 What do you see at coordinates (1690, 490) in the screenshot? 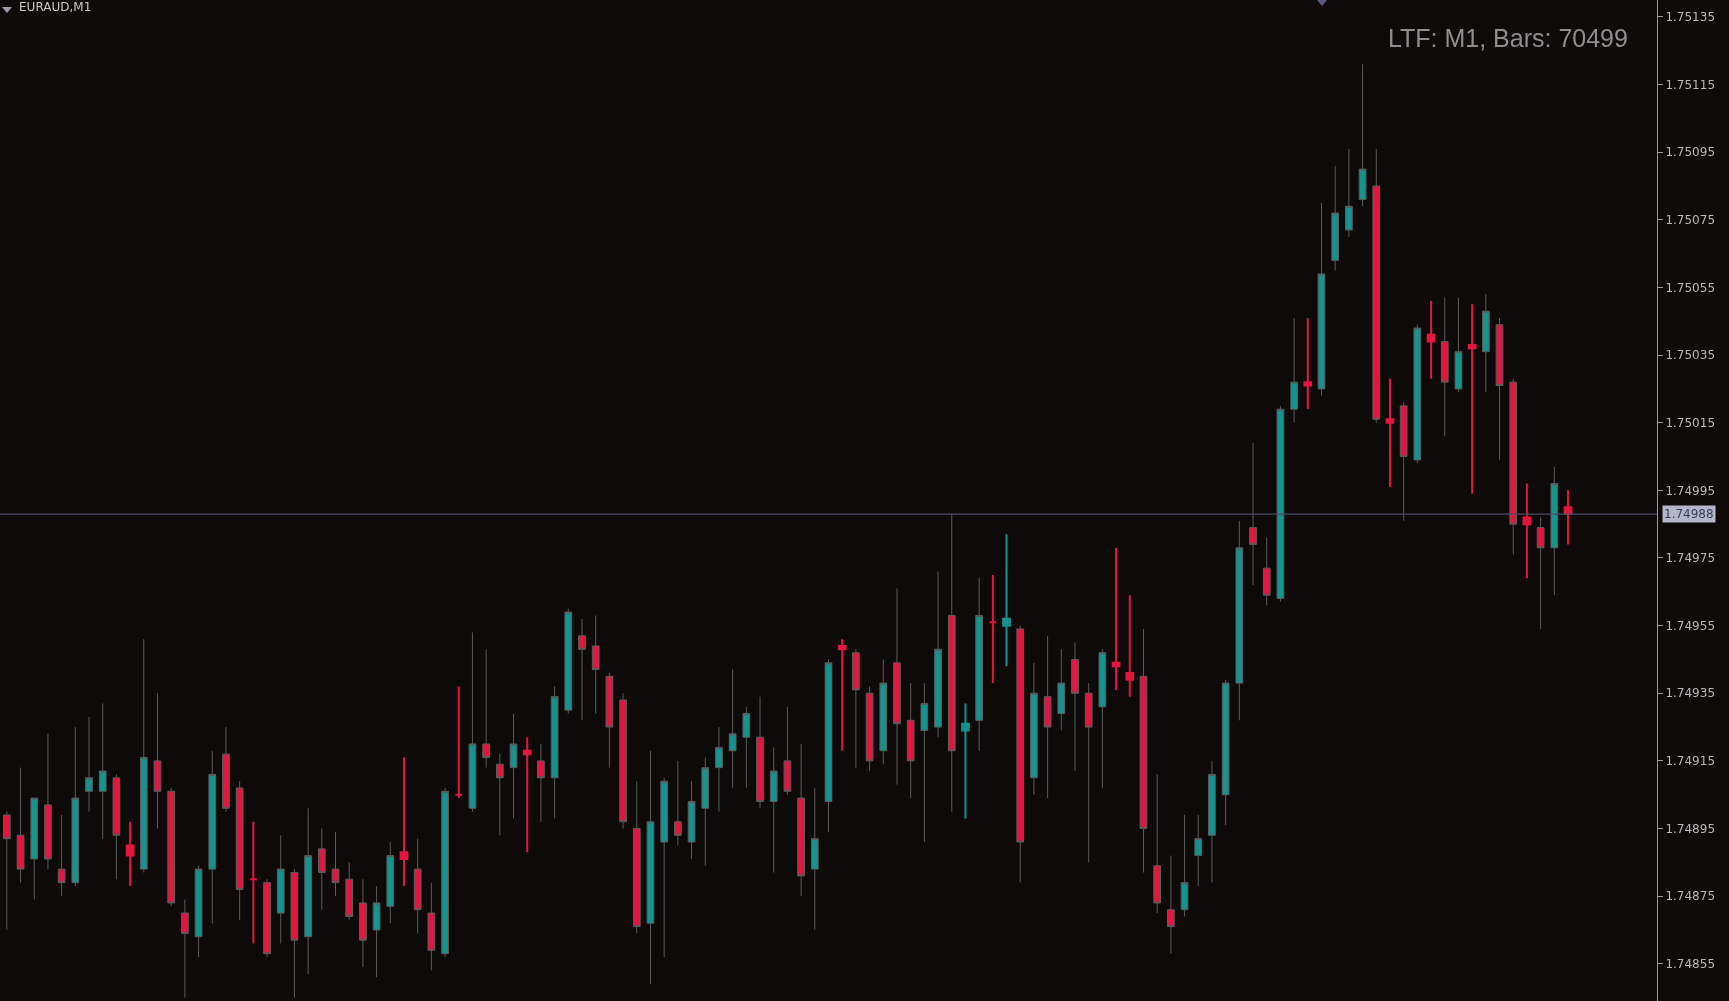
I see `y-tick-label: 1.74995` at bounding box center [1690, 490].